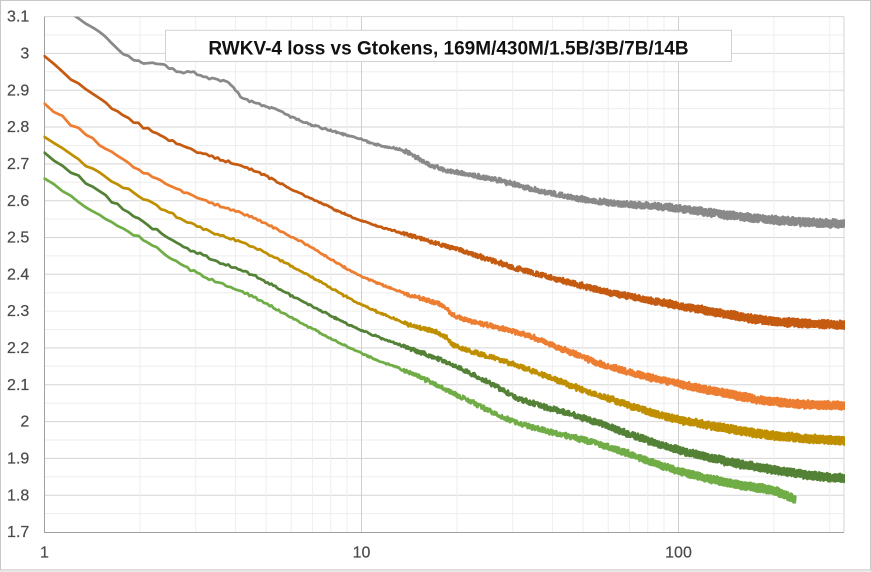 This screenshot has height=572, width=871. Describe the element at coordinates (18, 532) in the screenshot. I see `svg-text: 1.7` at that location.